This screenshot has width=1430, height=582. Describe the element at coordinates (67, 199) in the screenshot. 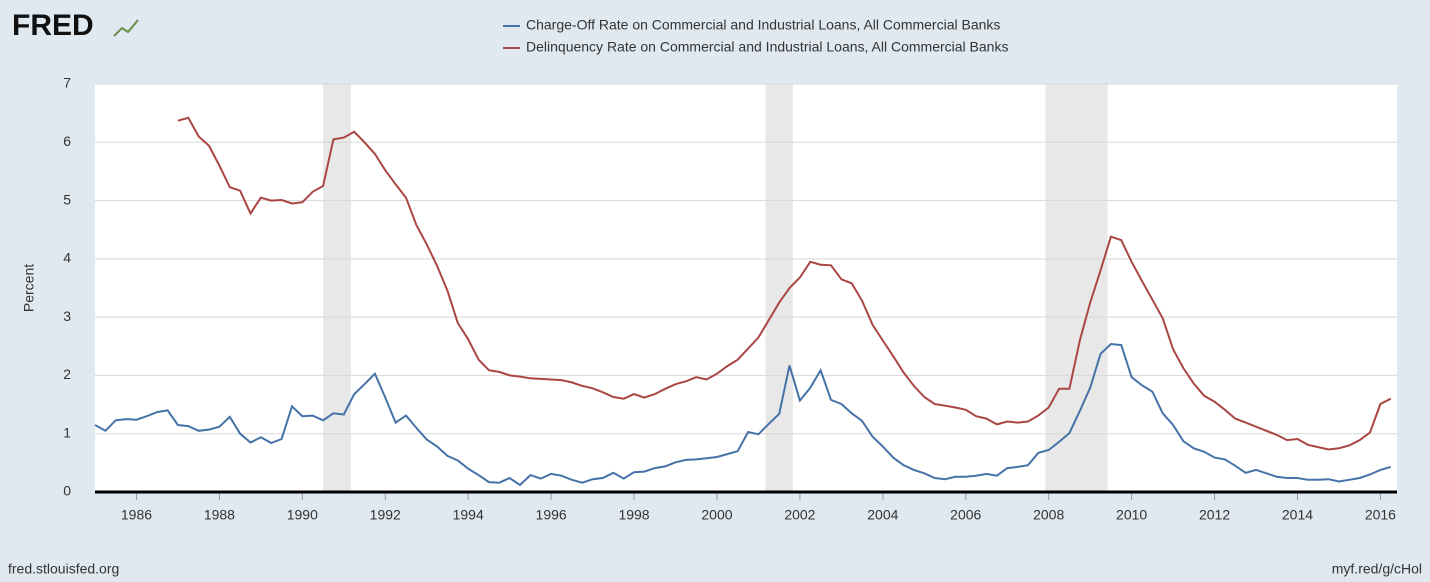

I see `y-tick-label: 5` at that location.